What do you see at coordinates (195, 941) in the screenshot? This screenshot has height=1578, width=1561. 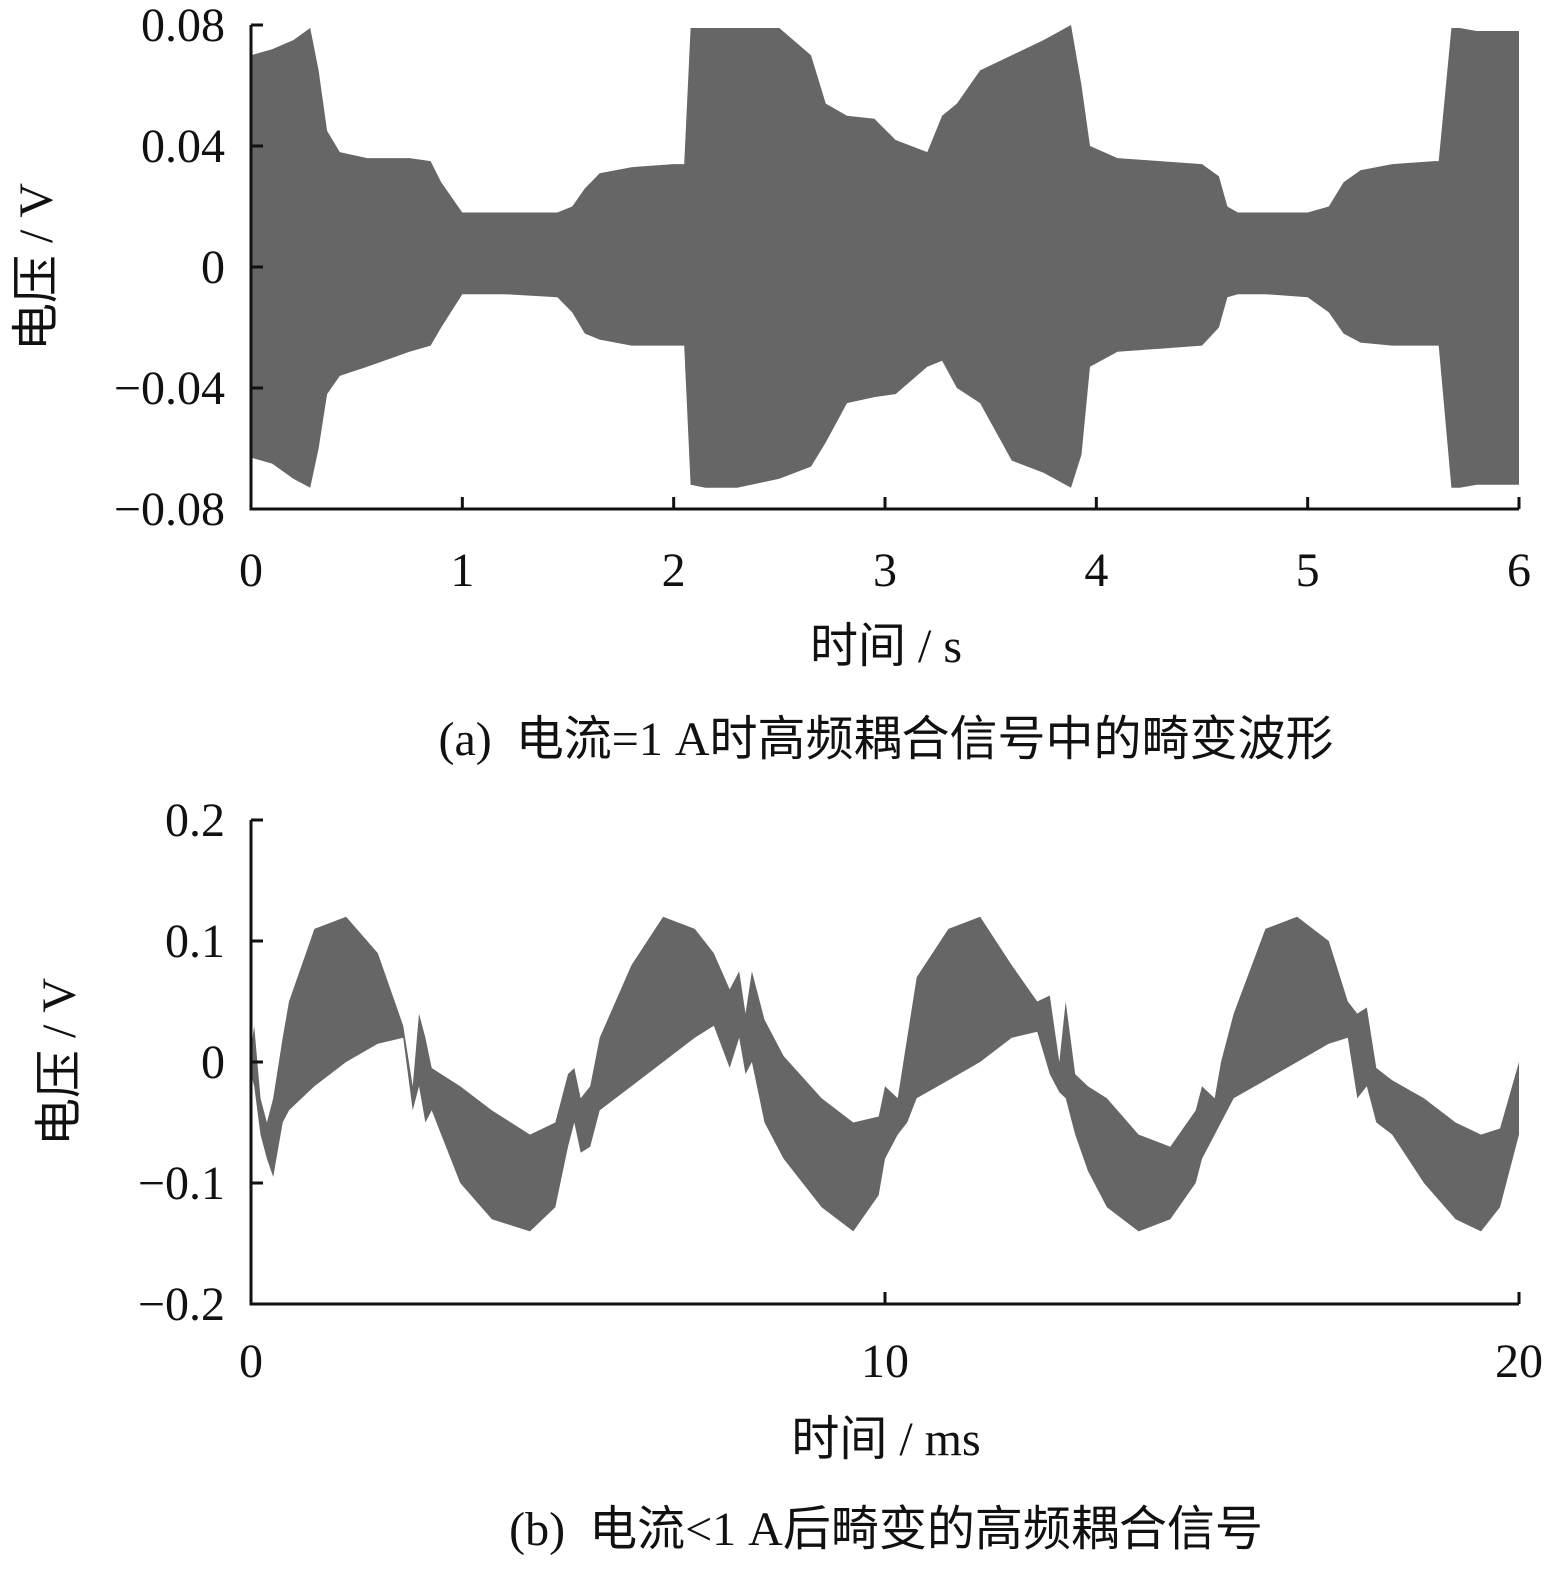 I see `y-tick-label-b: 0.1` at bounding box center [195, 941].